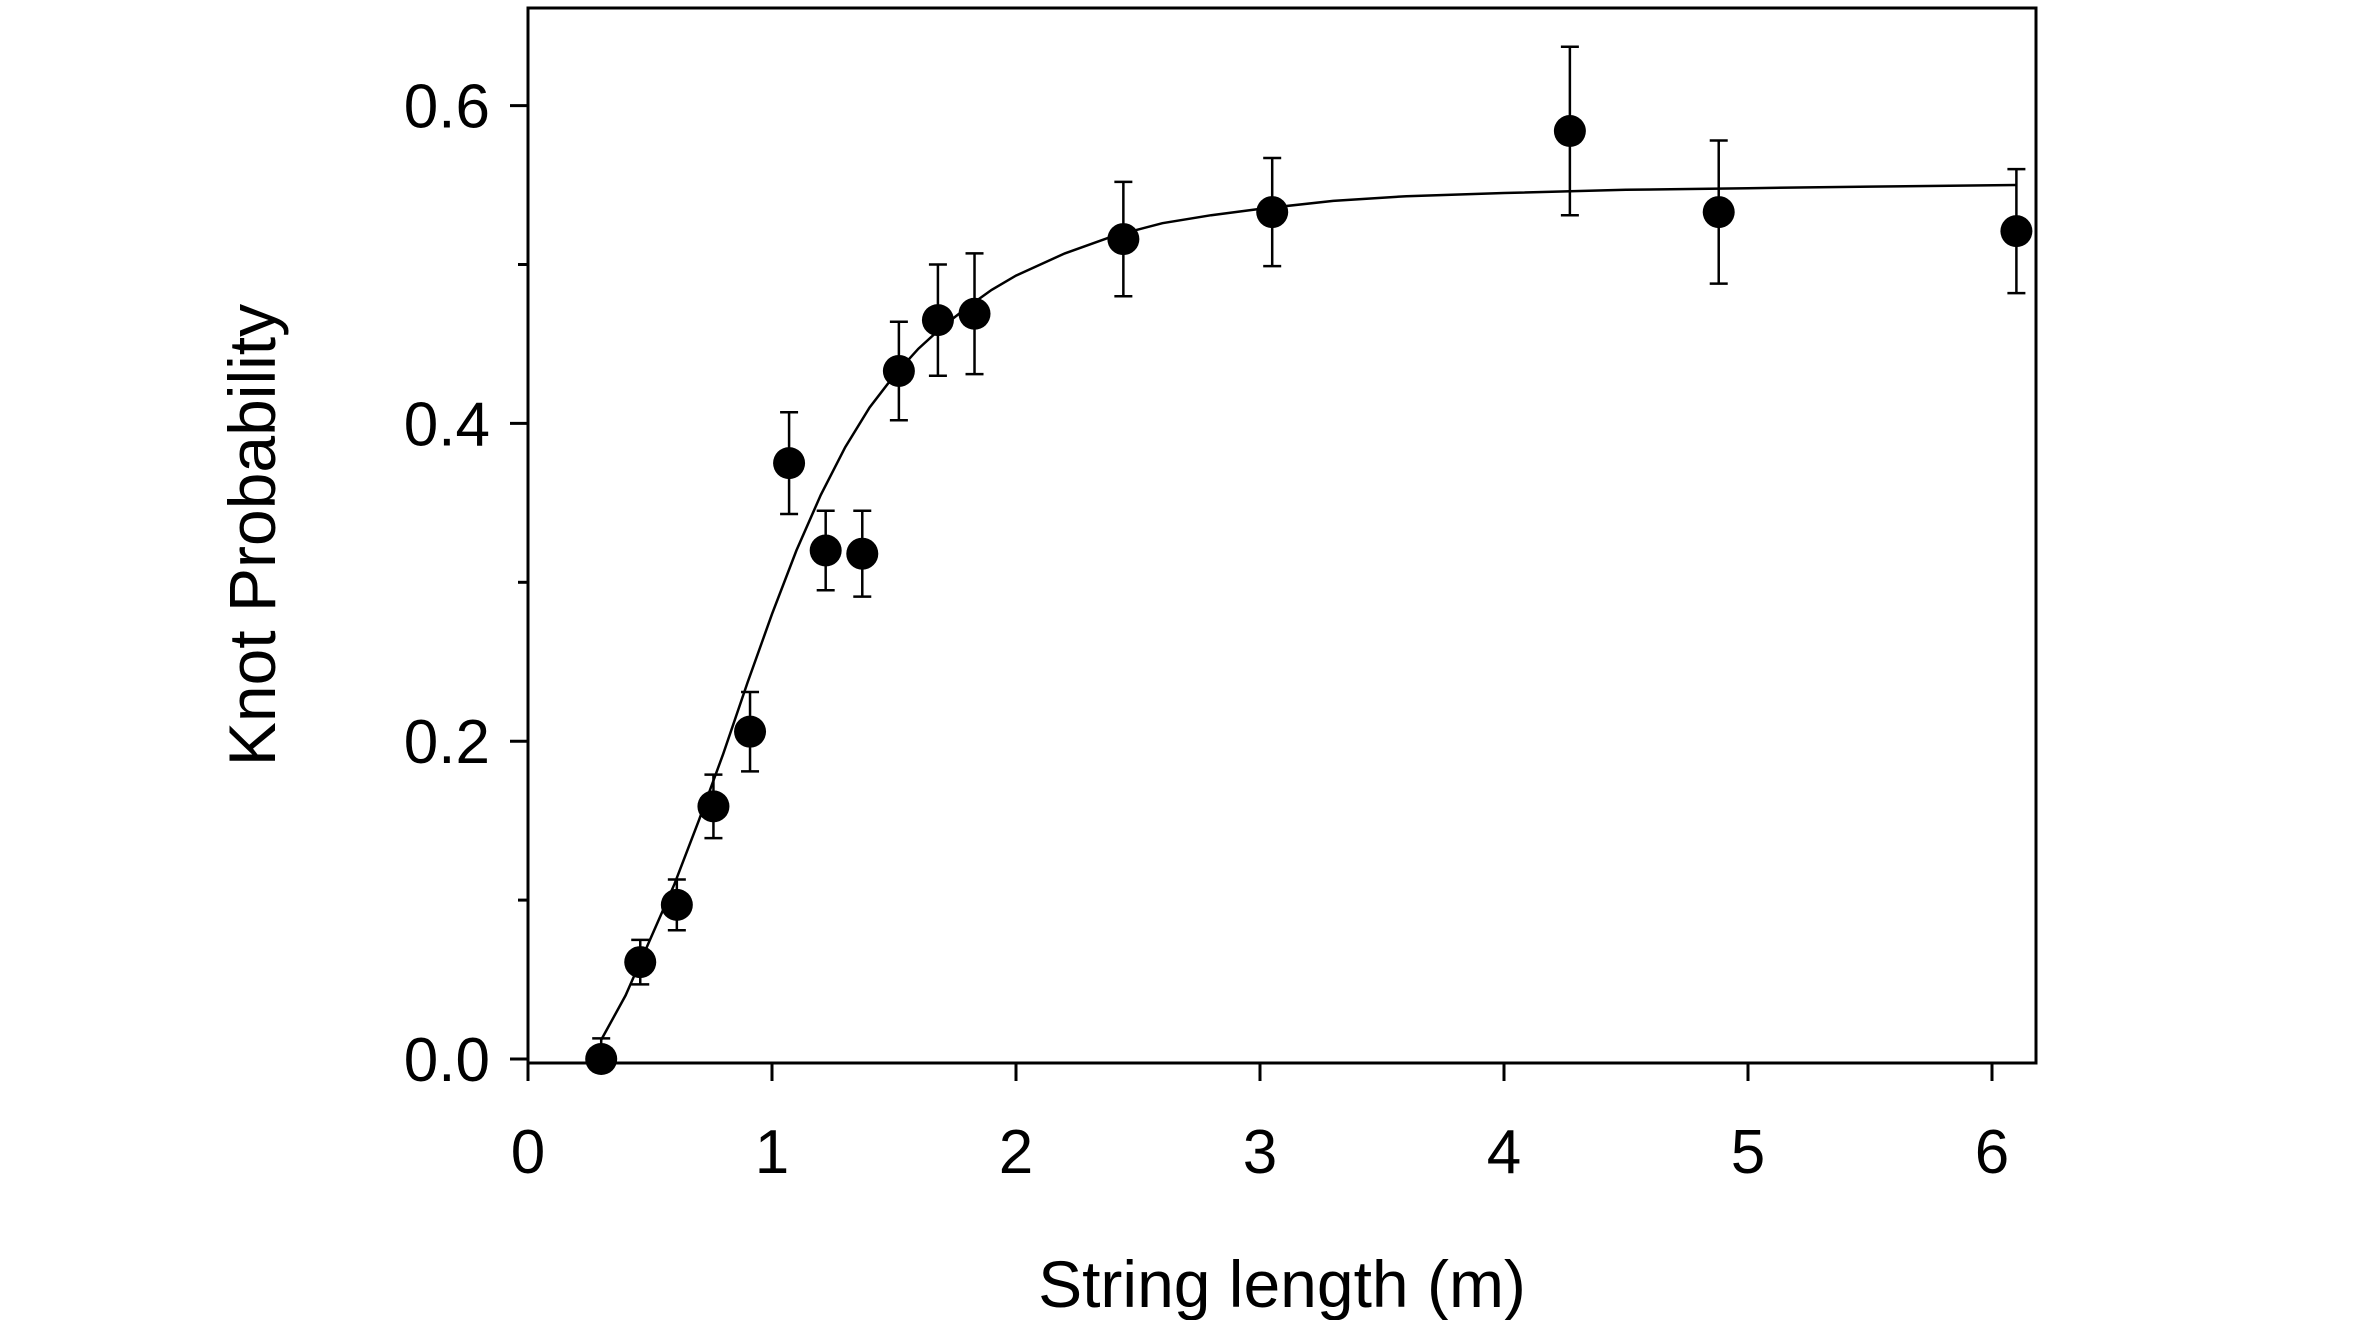 This screenshot has width=2376, height=1320. I want to click on y-tick-label: 0.6, so click(447, 107).